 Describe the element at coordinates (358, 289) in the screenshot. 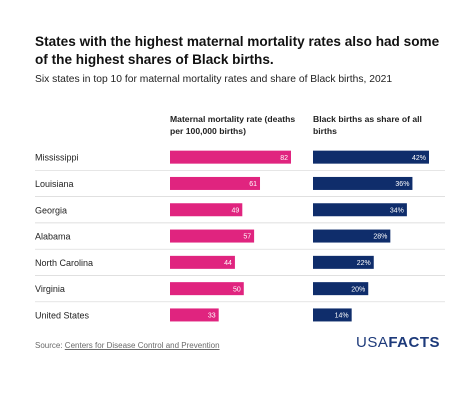

I see `black-births-value-label: 20%` at that location.